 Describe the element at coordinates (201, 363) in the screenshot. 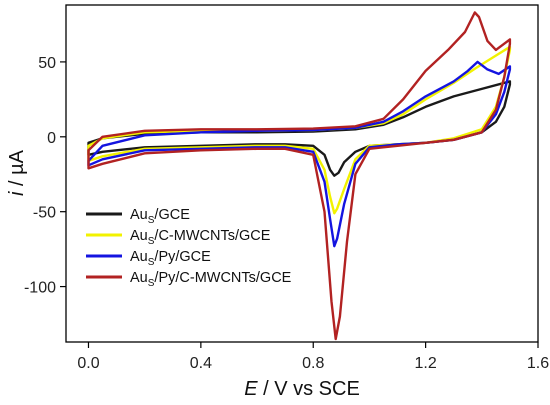

I see `x-tick-label: 0.4` at that location.